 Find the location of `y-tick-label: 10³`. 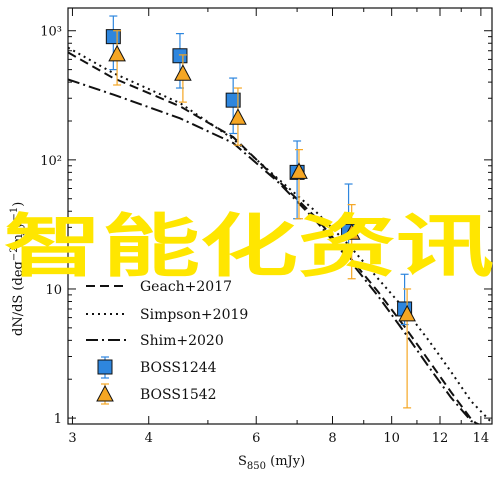

y-tick-label: 10³ is located at coordinates (51, 32).